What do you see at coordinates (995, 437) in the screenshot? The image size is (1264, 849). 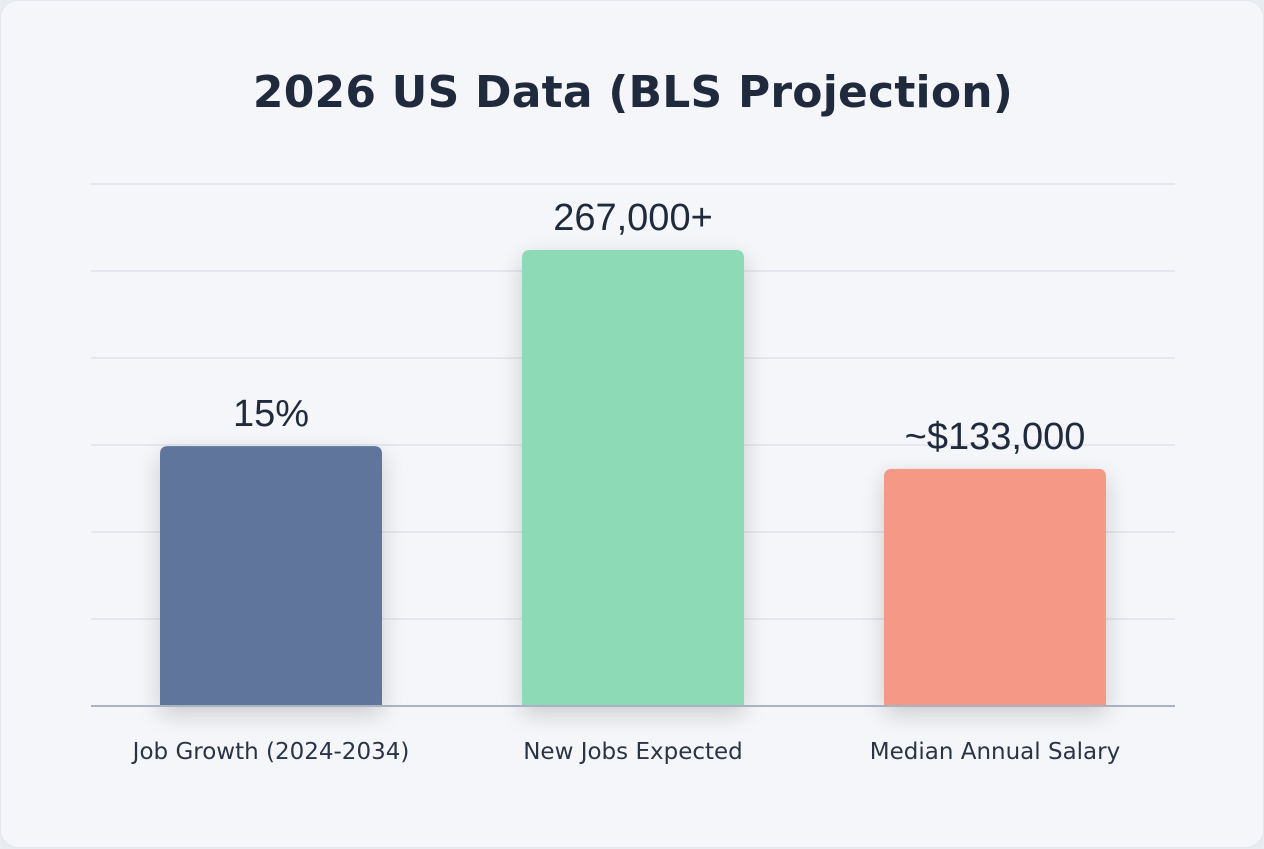 I see `value-label-median-annual-salary: ~$133,000` at bounding box center [995, 437].